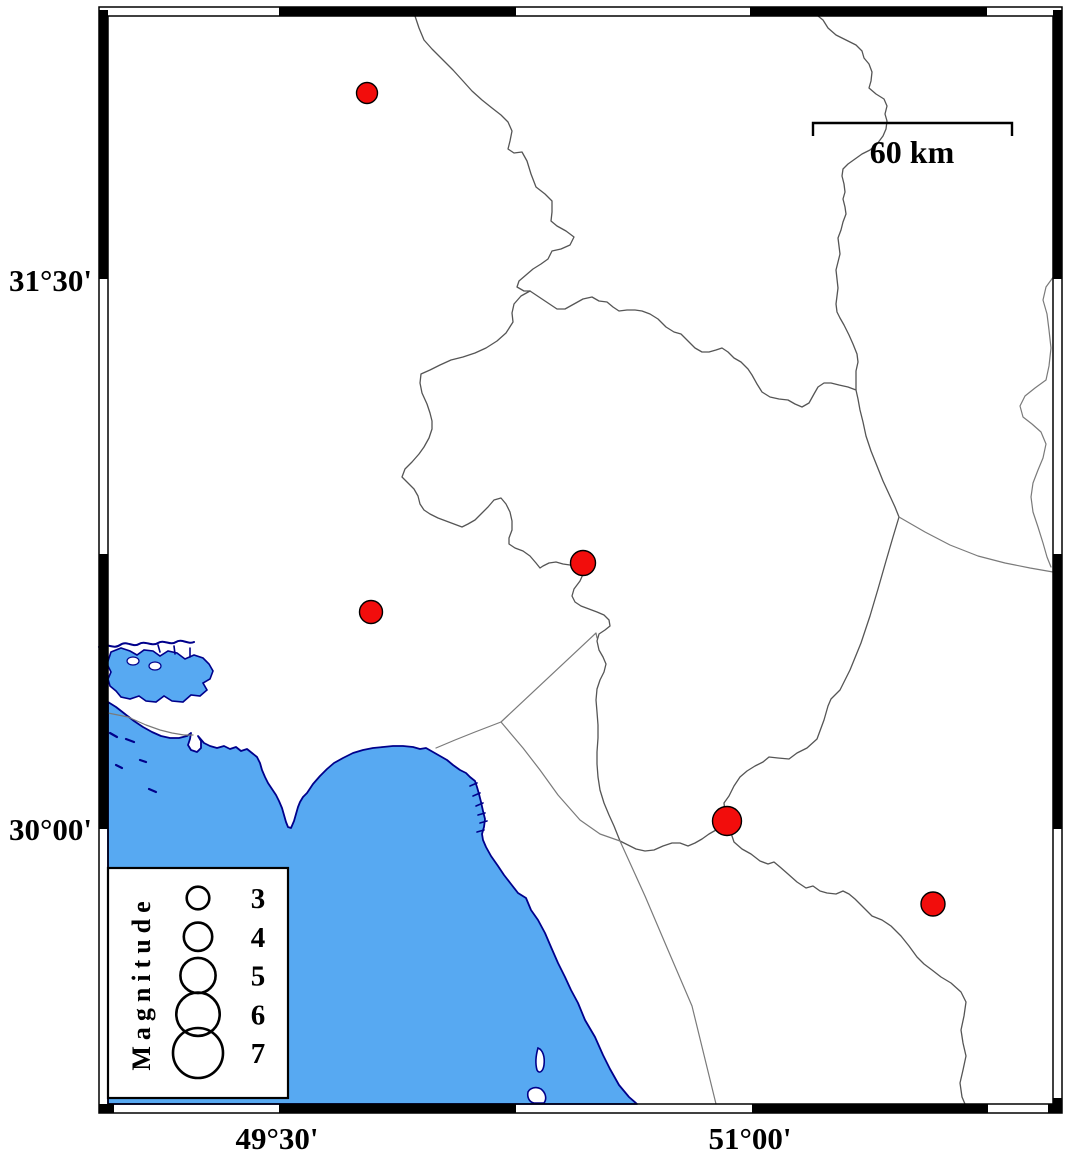  I want to click on lat-label-31-30: 31°30', so click(50, 280).